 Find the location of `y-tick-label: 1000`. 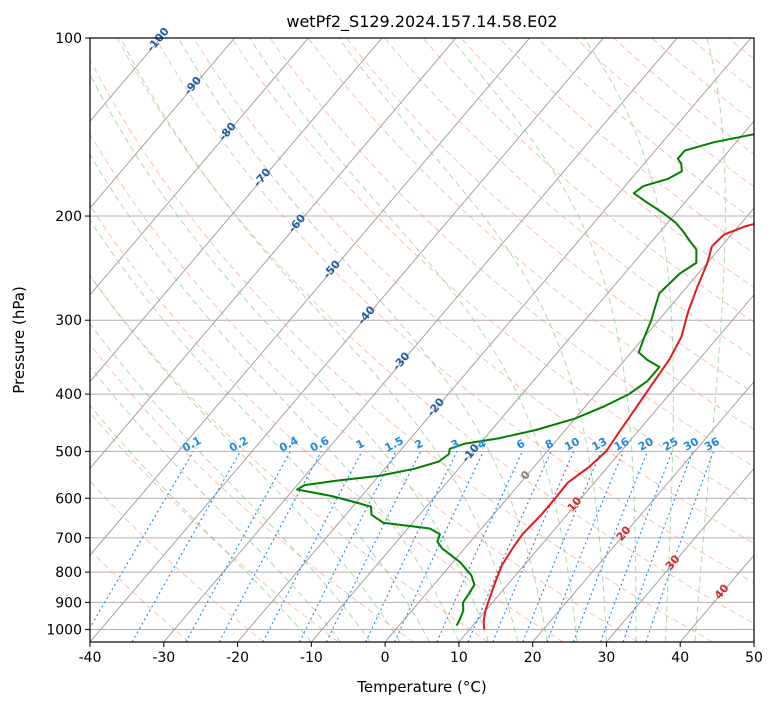

y-tick-label: 1000 is located at coordinates (64, 630).